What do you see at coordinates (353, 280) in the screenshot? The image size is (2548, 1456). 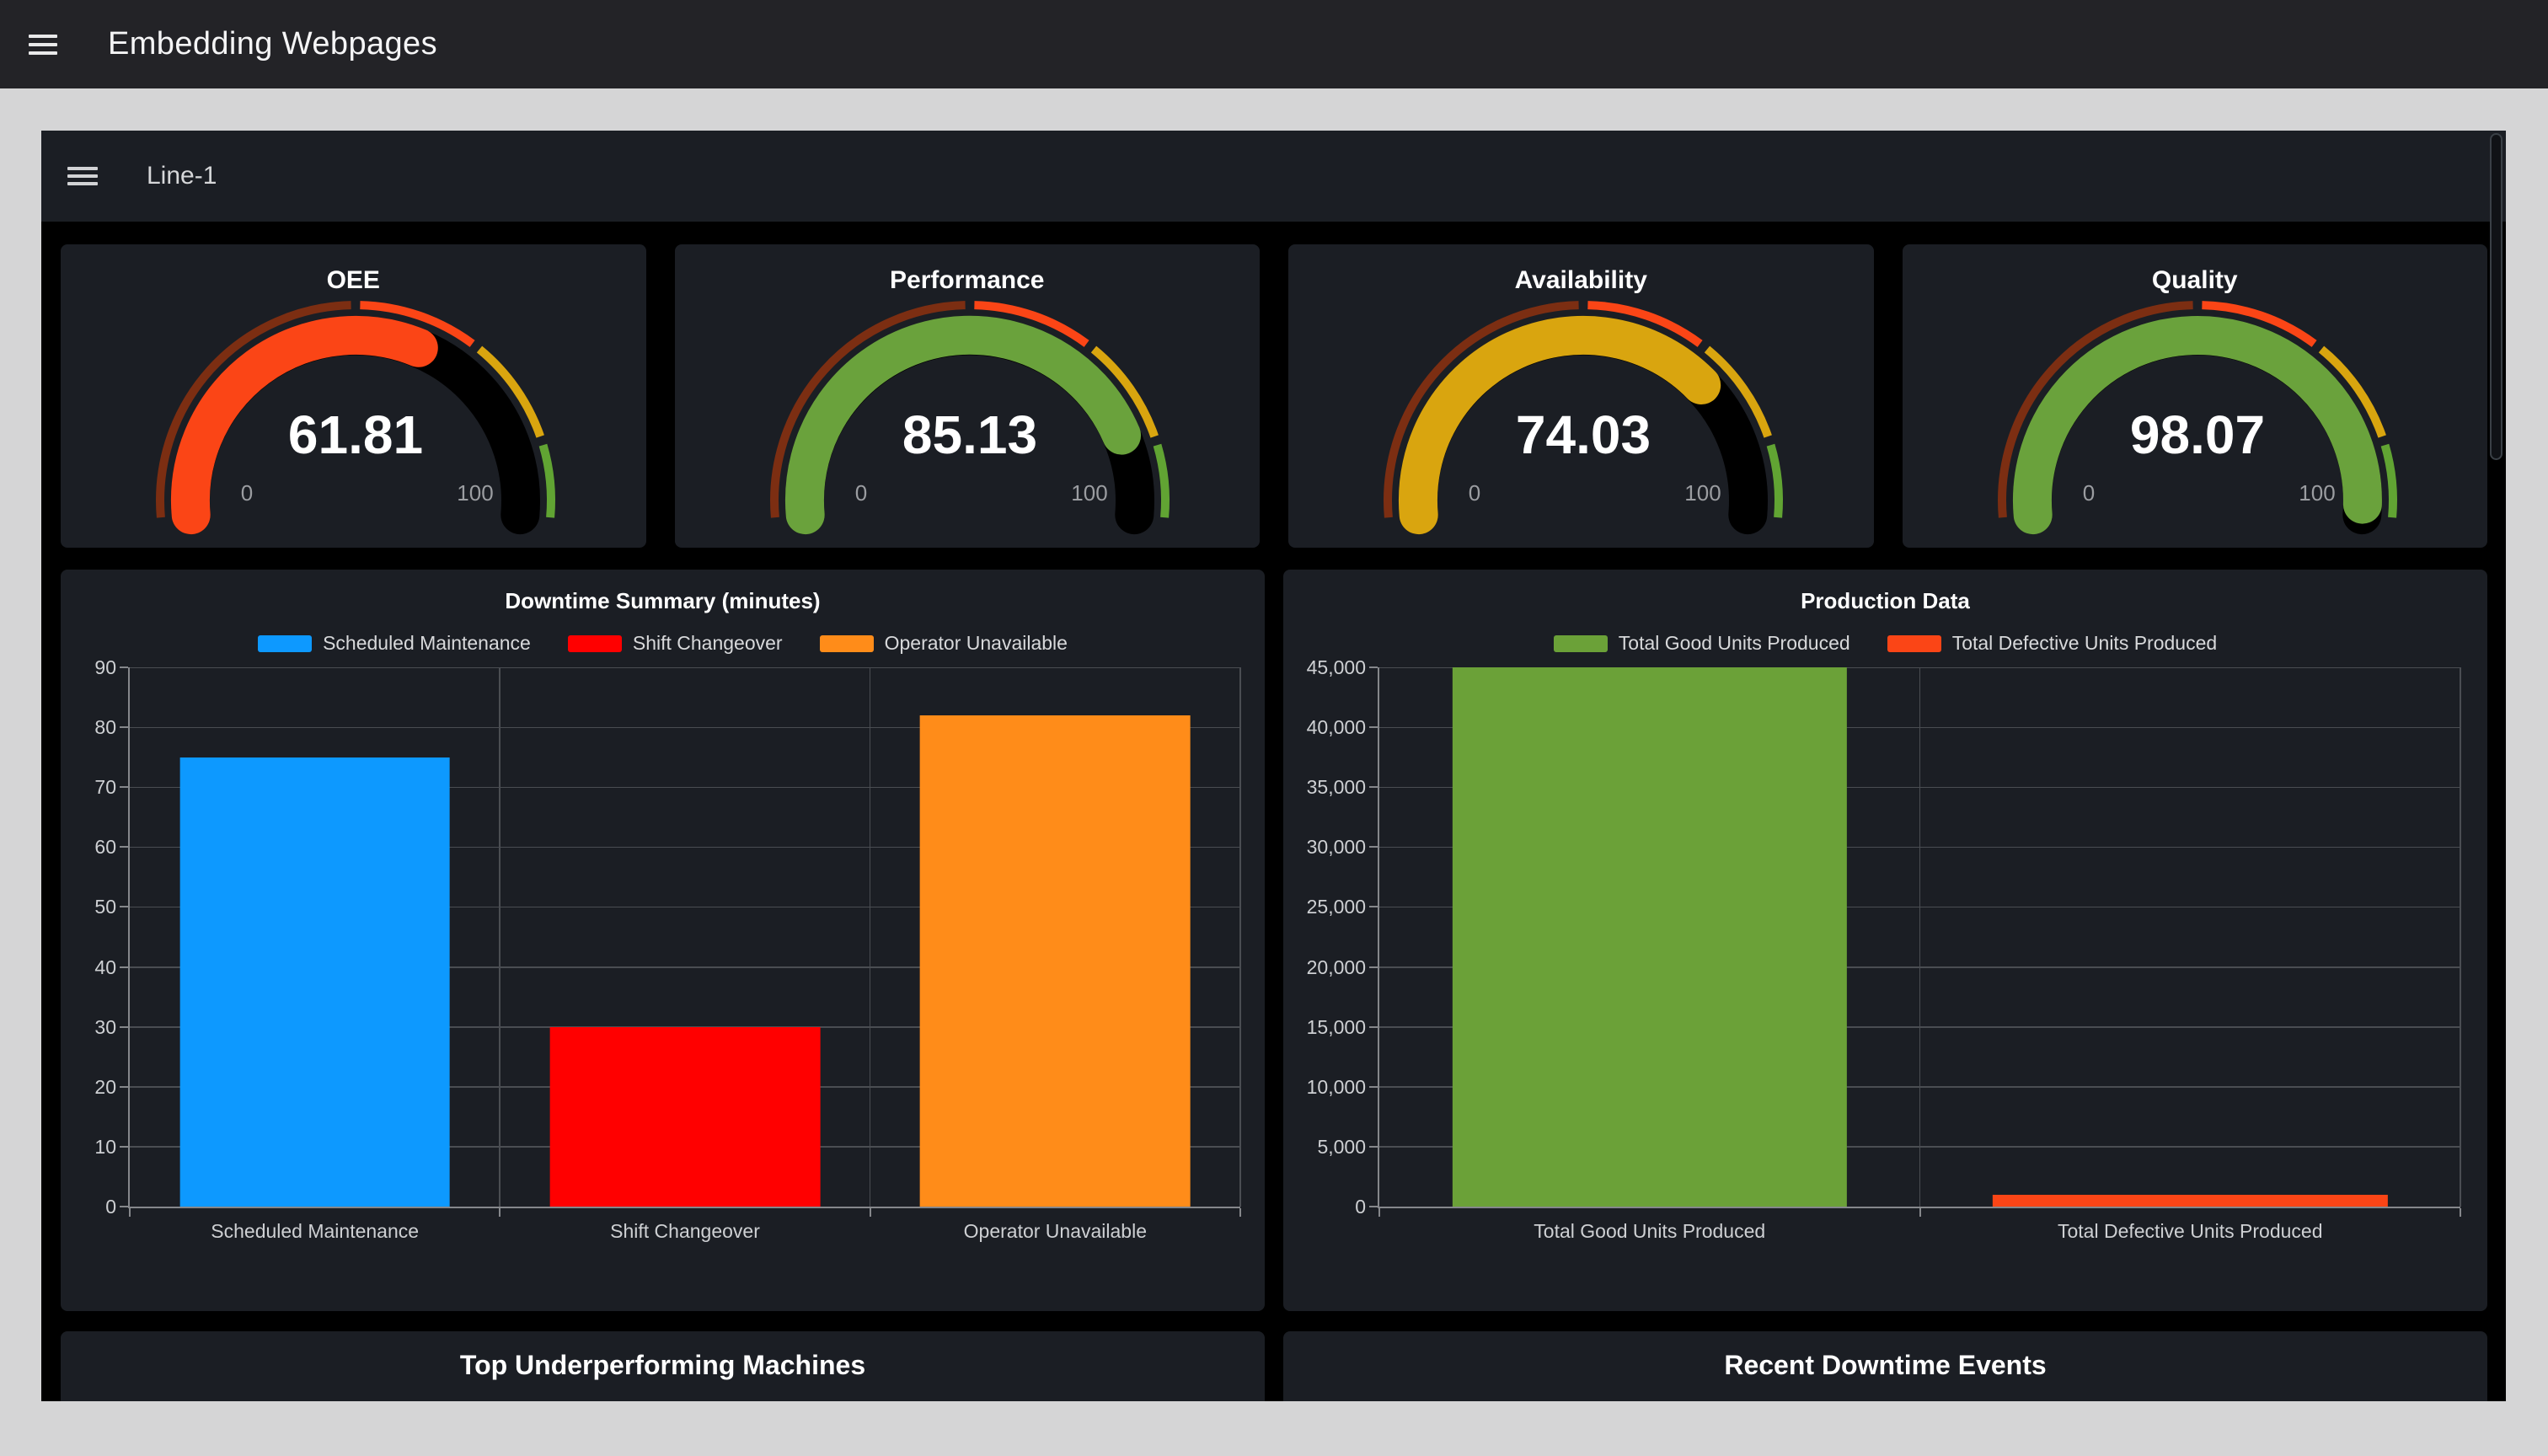 I see `gauge-panel-title: OEE` at bounding box center [353, 280].